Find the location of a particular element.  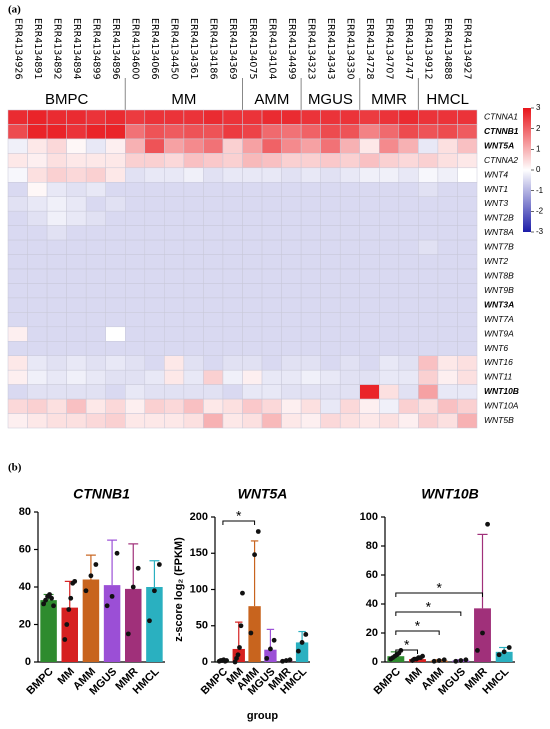

row-label: CTNNA1 is located at coordinates (501, 116).